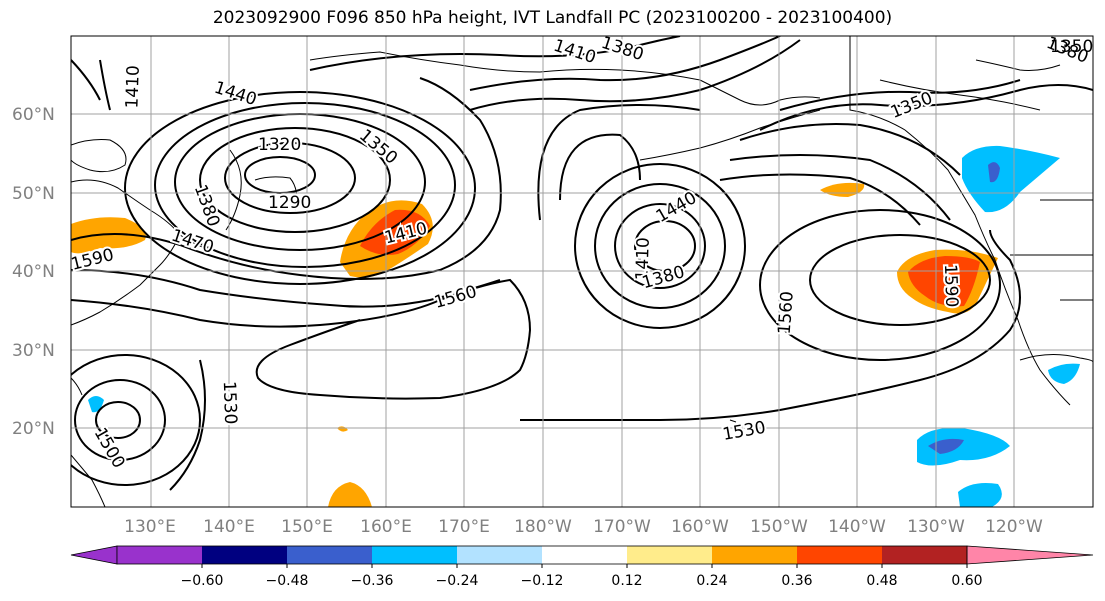 Image resolution: width=1105 pixels, height=601 pixels. Describe the element at coordinates (700, 527) in the screenshot. I see `lon-tick: 160°W` at that location.